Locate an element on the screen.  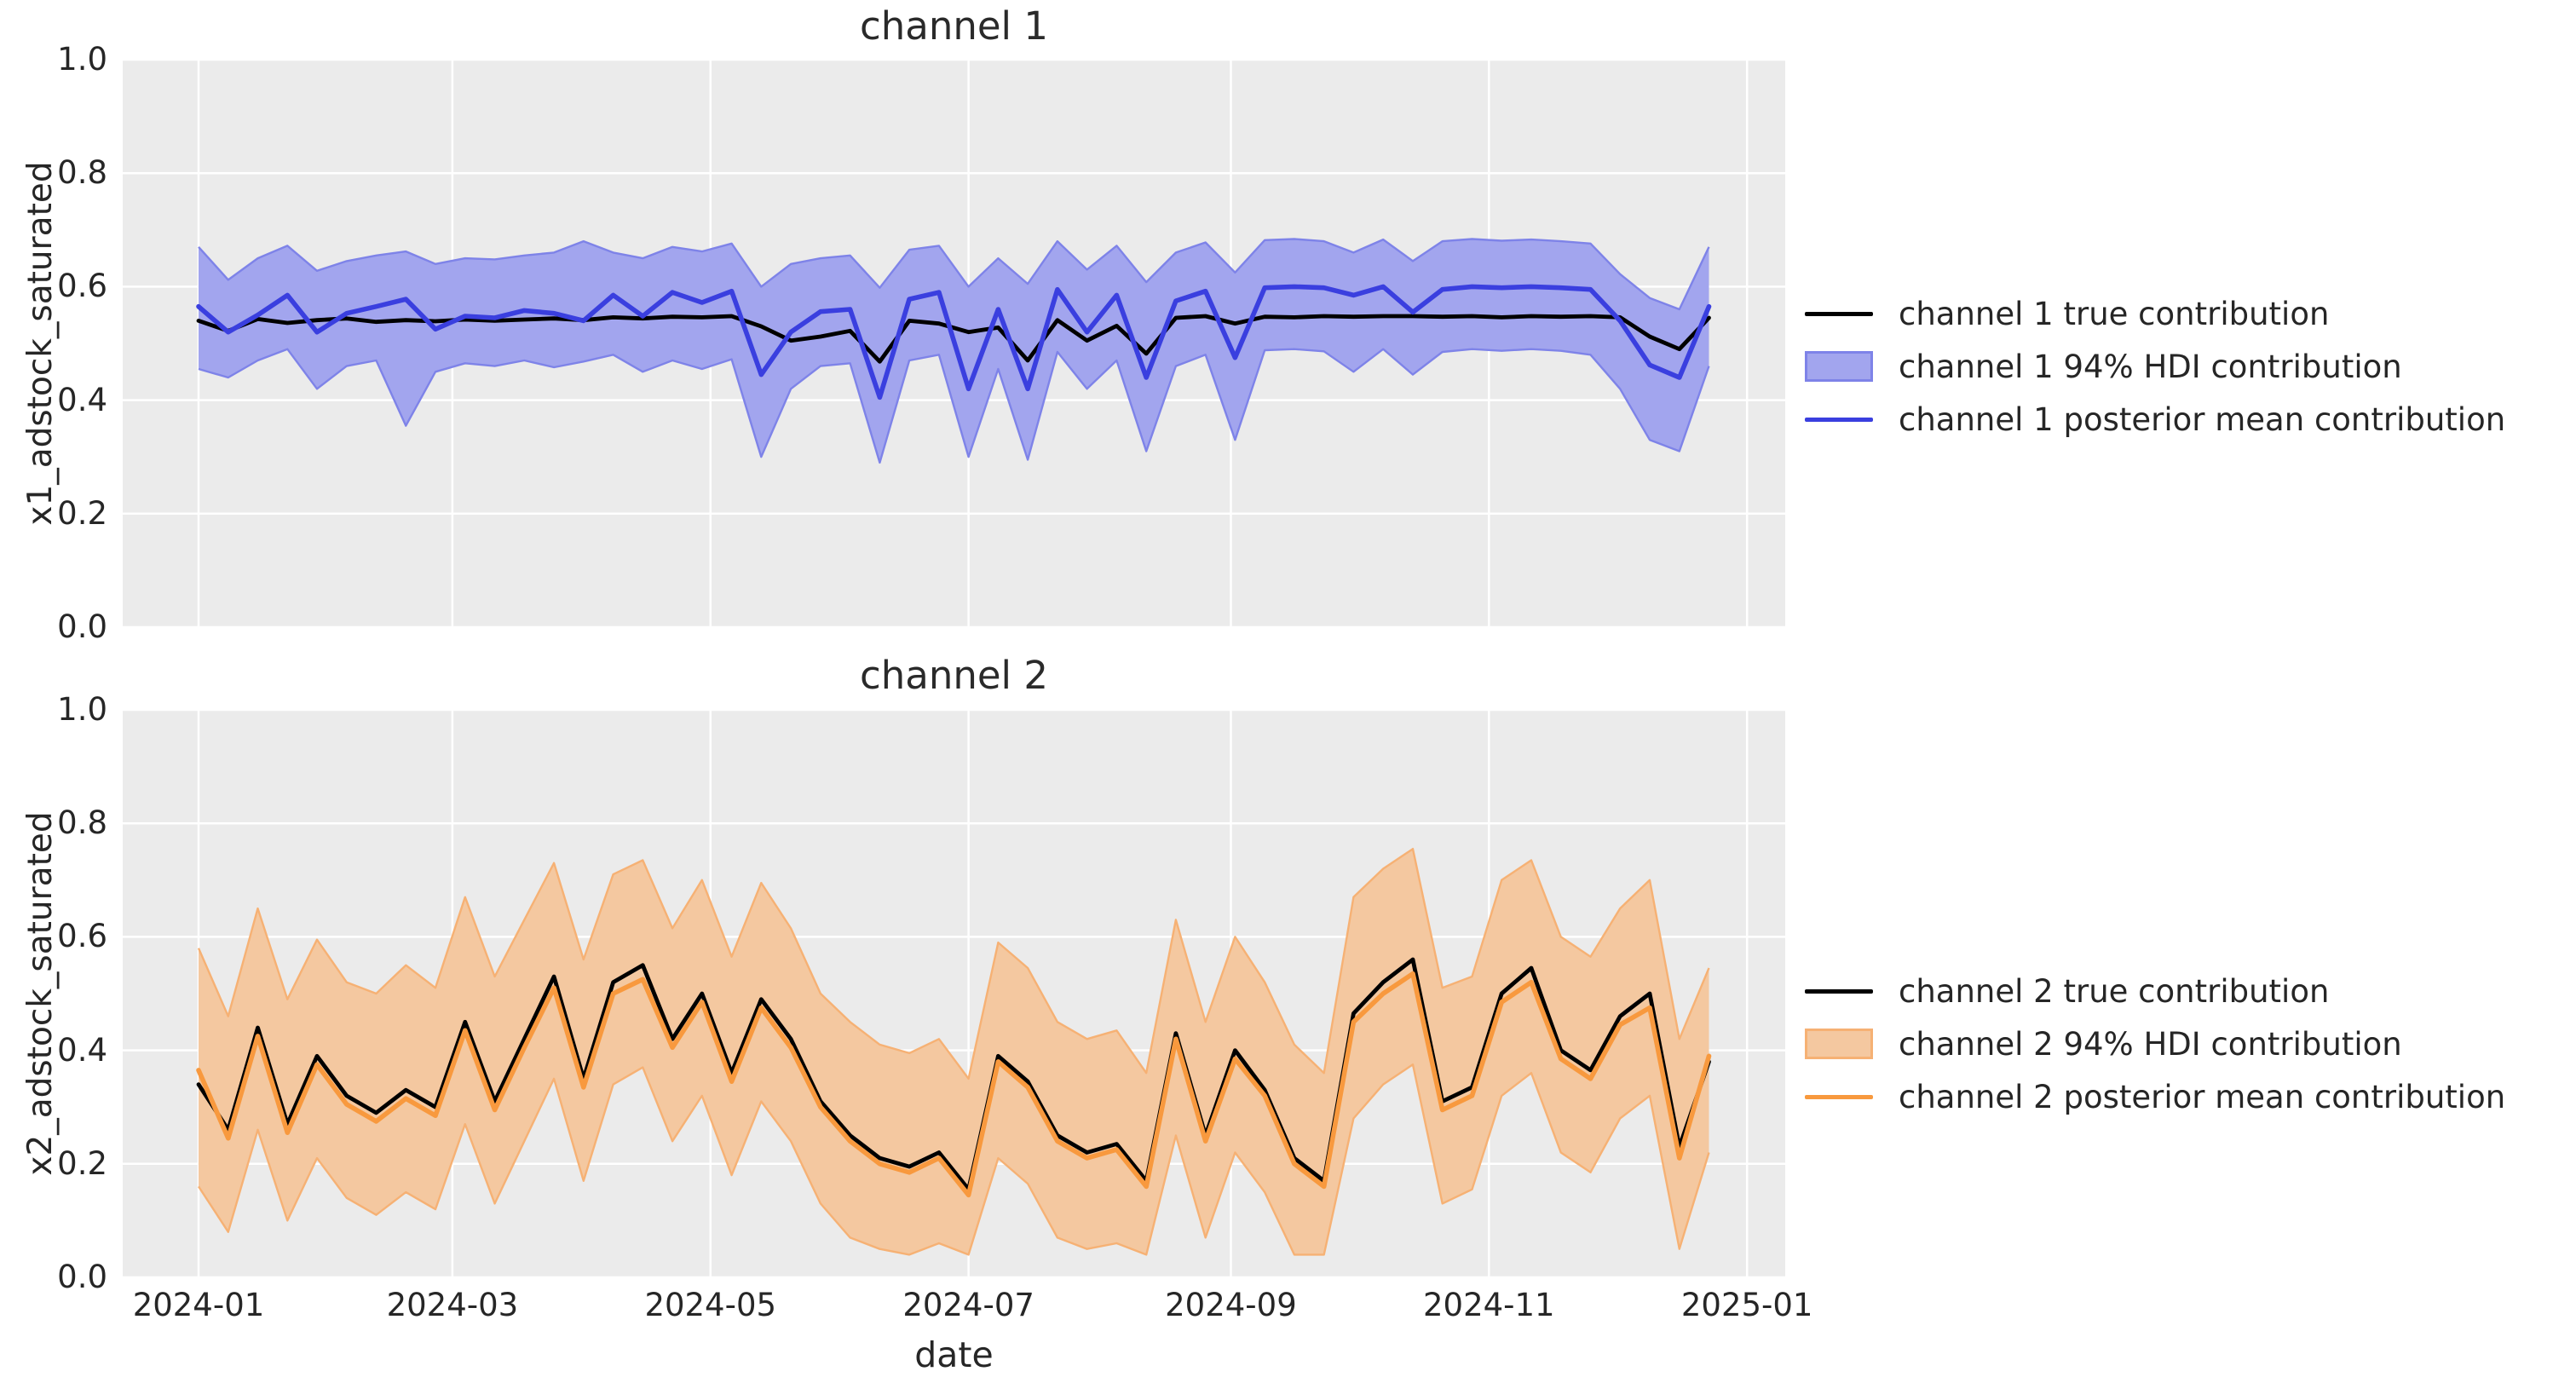
x-axis-label: date is located at coordinates (954, 1354).